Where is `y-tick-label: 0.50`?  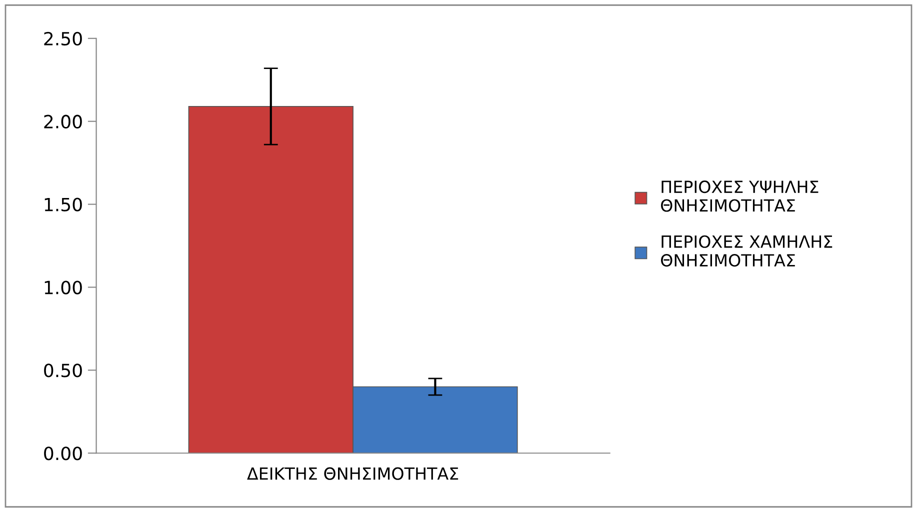 y-tick-label: 0.50 is located at coordinates (63, 371).